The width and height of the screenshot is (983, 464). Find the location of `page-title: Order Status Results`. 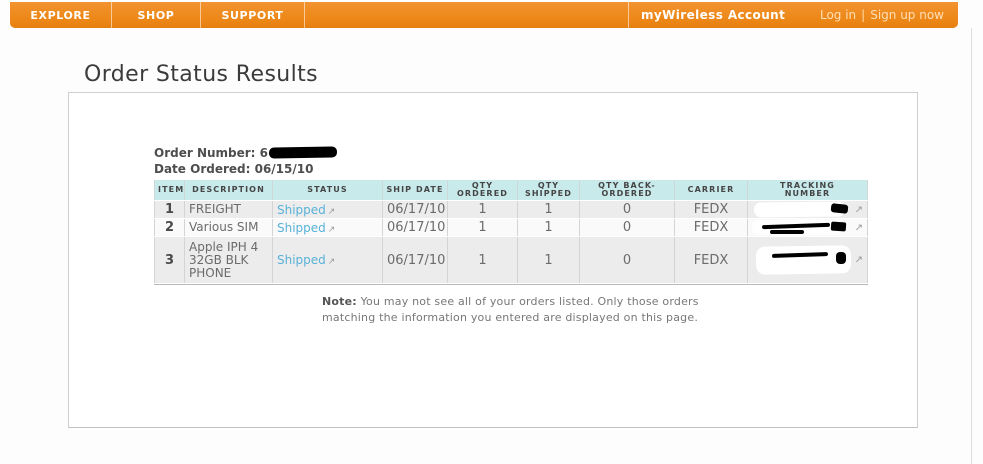

page-title: Order Status Results is located at coordinates (201, 74).